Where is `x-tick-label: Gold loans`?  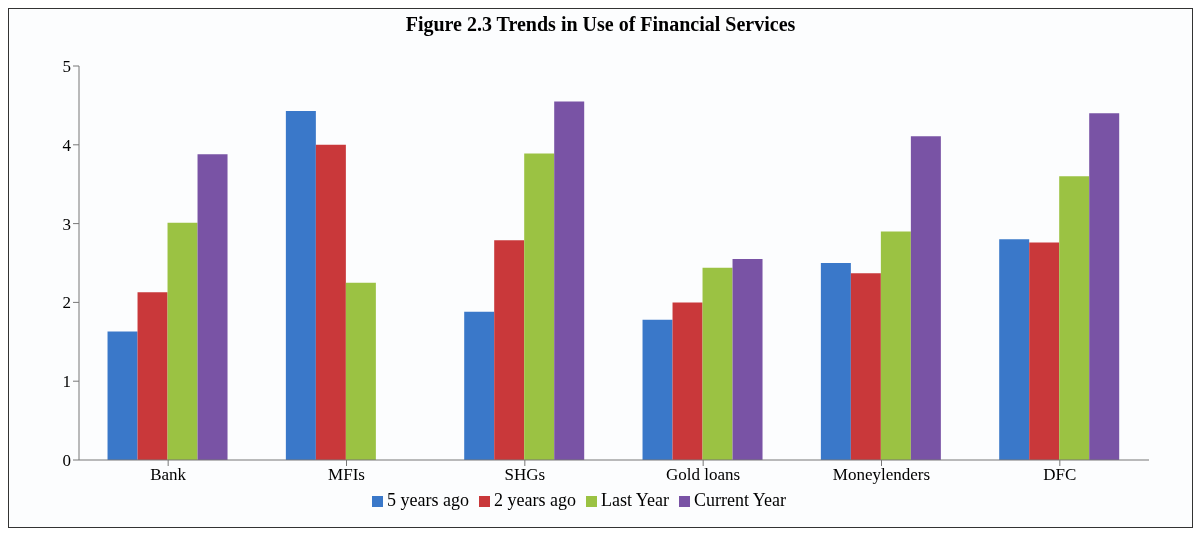
x-tick-label: Gold loans is located at coordinates (703, 475).